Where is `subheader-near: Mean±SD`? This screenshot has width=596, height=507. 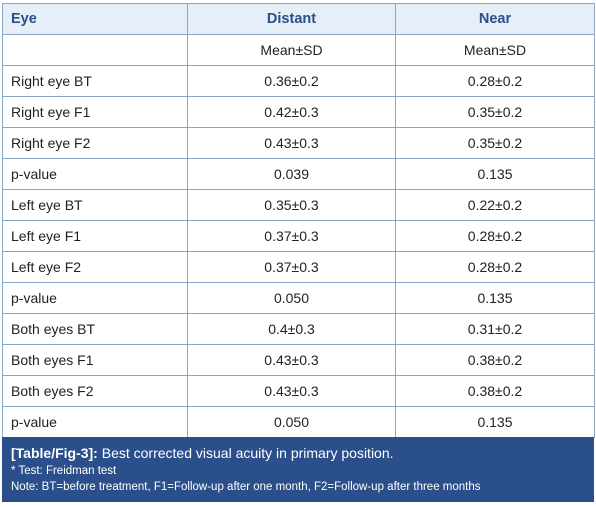 subheader-near: Mean±SD is located at coordinates (495, 50).